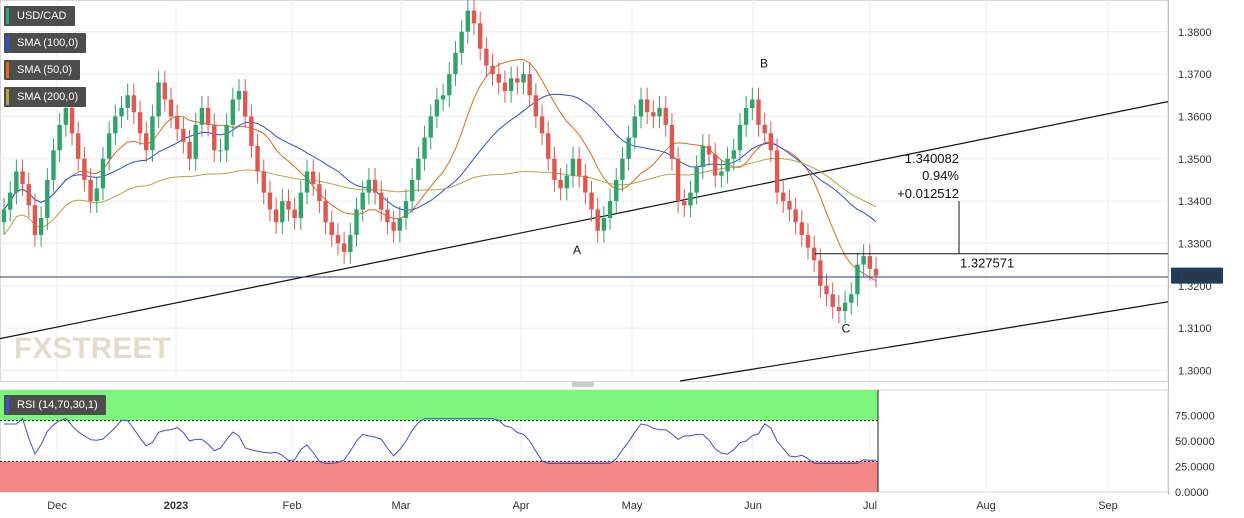  I want to click on legend-symbol-label: USD/CAD, so click(42, 16).